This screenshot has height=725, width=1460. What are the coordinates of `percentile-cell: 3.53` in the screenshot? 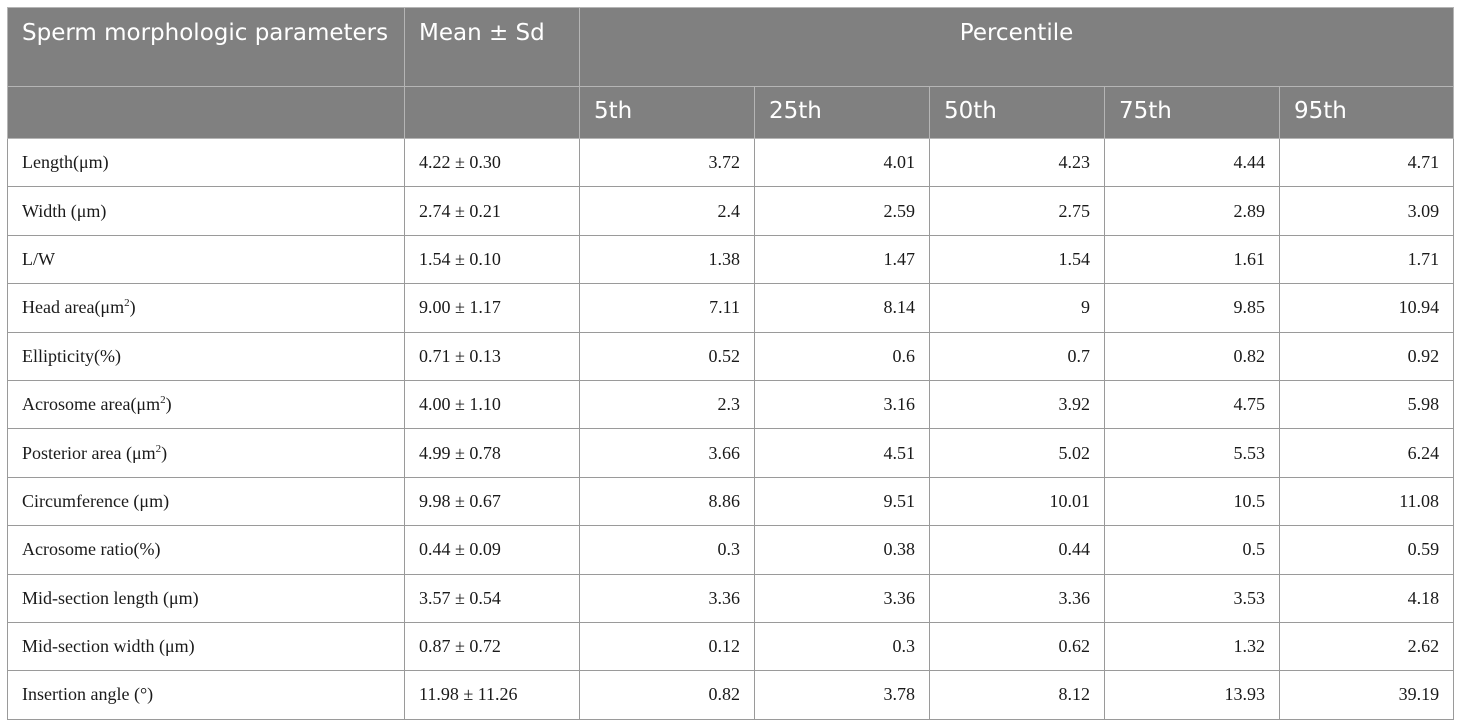 It's located at (1192, 598).